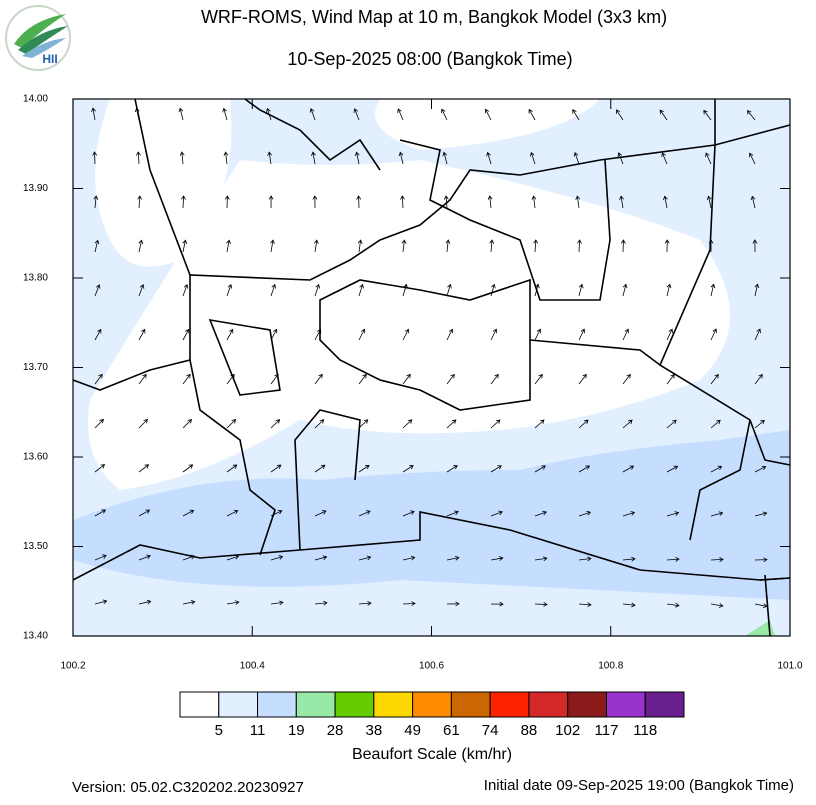 The image size is (816, 805). What do you see at coordinates (431, 666) in the screenshot?
I see `x-tick-label: 100.6` at bounding box center [431, 666].